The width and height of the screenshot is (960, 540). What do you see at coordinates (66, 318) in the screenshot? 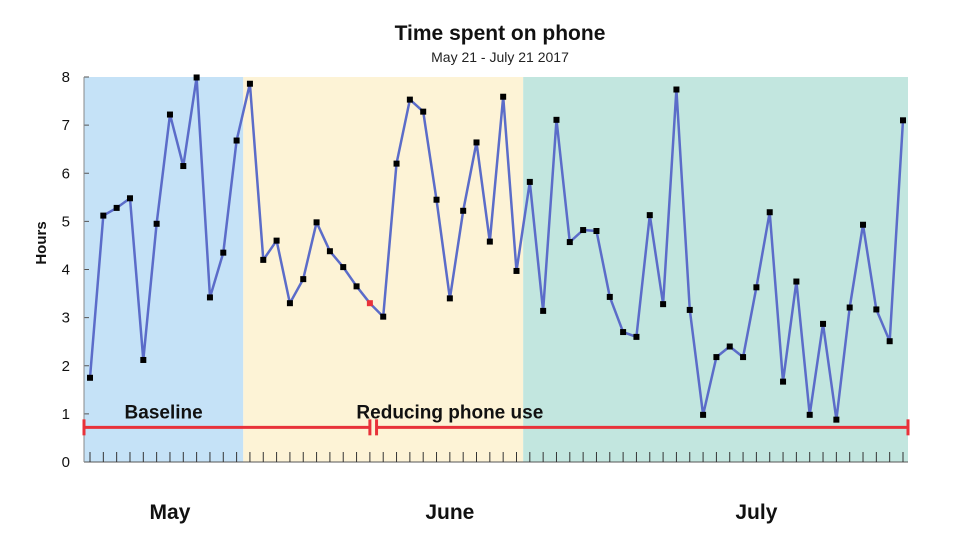
I see `y-tick-label: 3` at bounding box center [66, 318].